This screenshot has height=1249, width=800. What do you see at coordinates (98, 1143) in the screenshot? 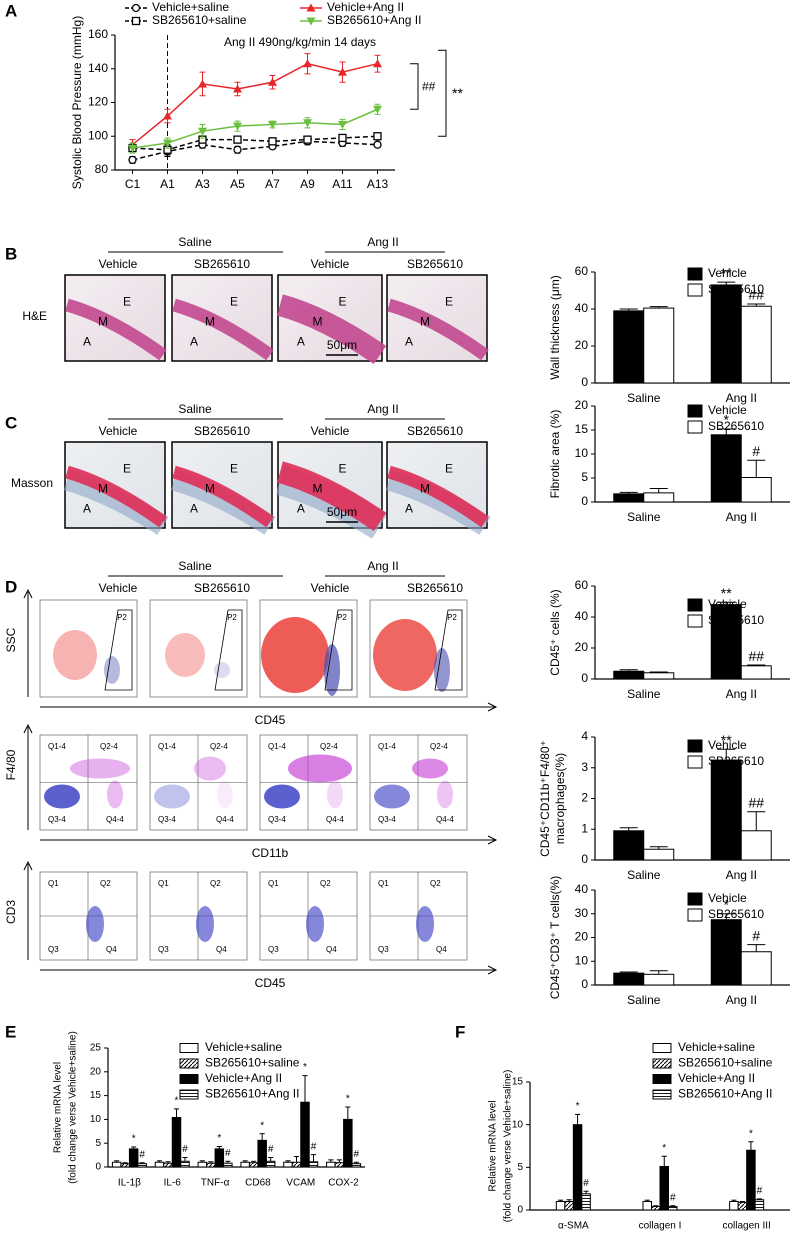
I see `y-tick-label: 5` at bounding box center [98, 1143].